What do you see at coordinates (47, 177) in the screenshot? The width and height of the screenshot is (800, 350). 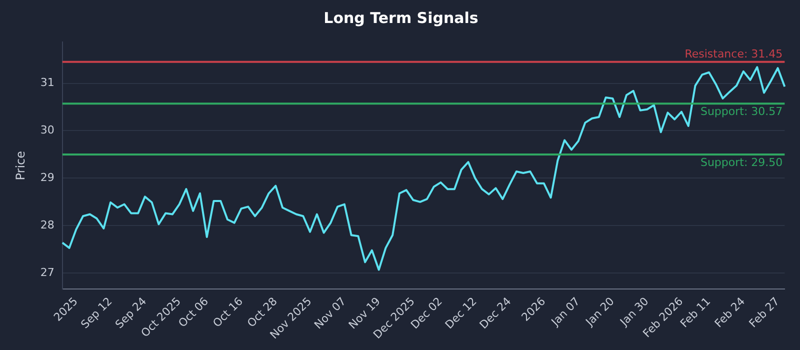 I see `y-tick-label: 29` at bounding box center [47, 177].